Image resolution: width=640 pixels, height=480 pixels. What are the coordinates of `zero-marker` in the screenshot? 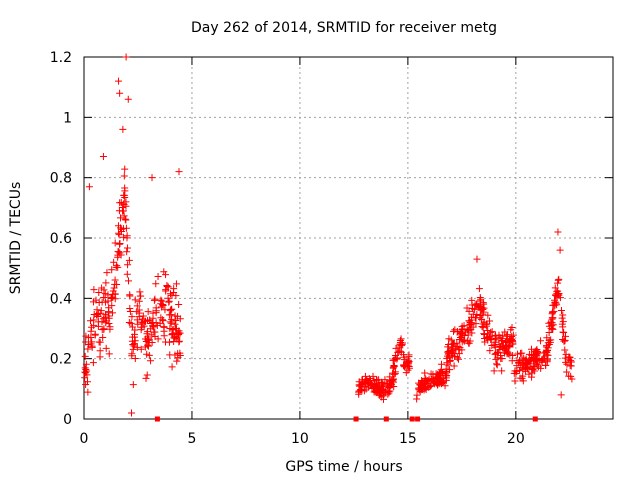 It's located at (356, 419).